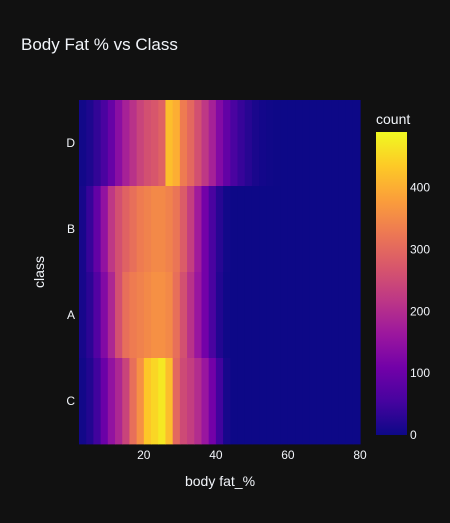 This screenshot has height=523, width=450. What do you see at coordinates (391, 283) in the screenshot?
I see `colorbar` at bounding box center [391, 283].